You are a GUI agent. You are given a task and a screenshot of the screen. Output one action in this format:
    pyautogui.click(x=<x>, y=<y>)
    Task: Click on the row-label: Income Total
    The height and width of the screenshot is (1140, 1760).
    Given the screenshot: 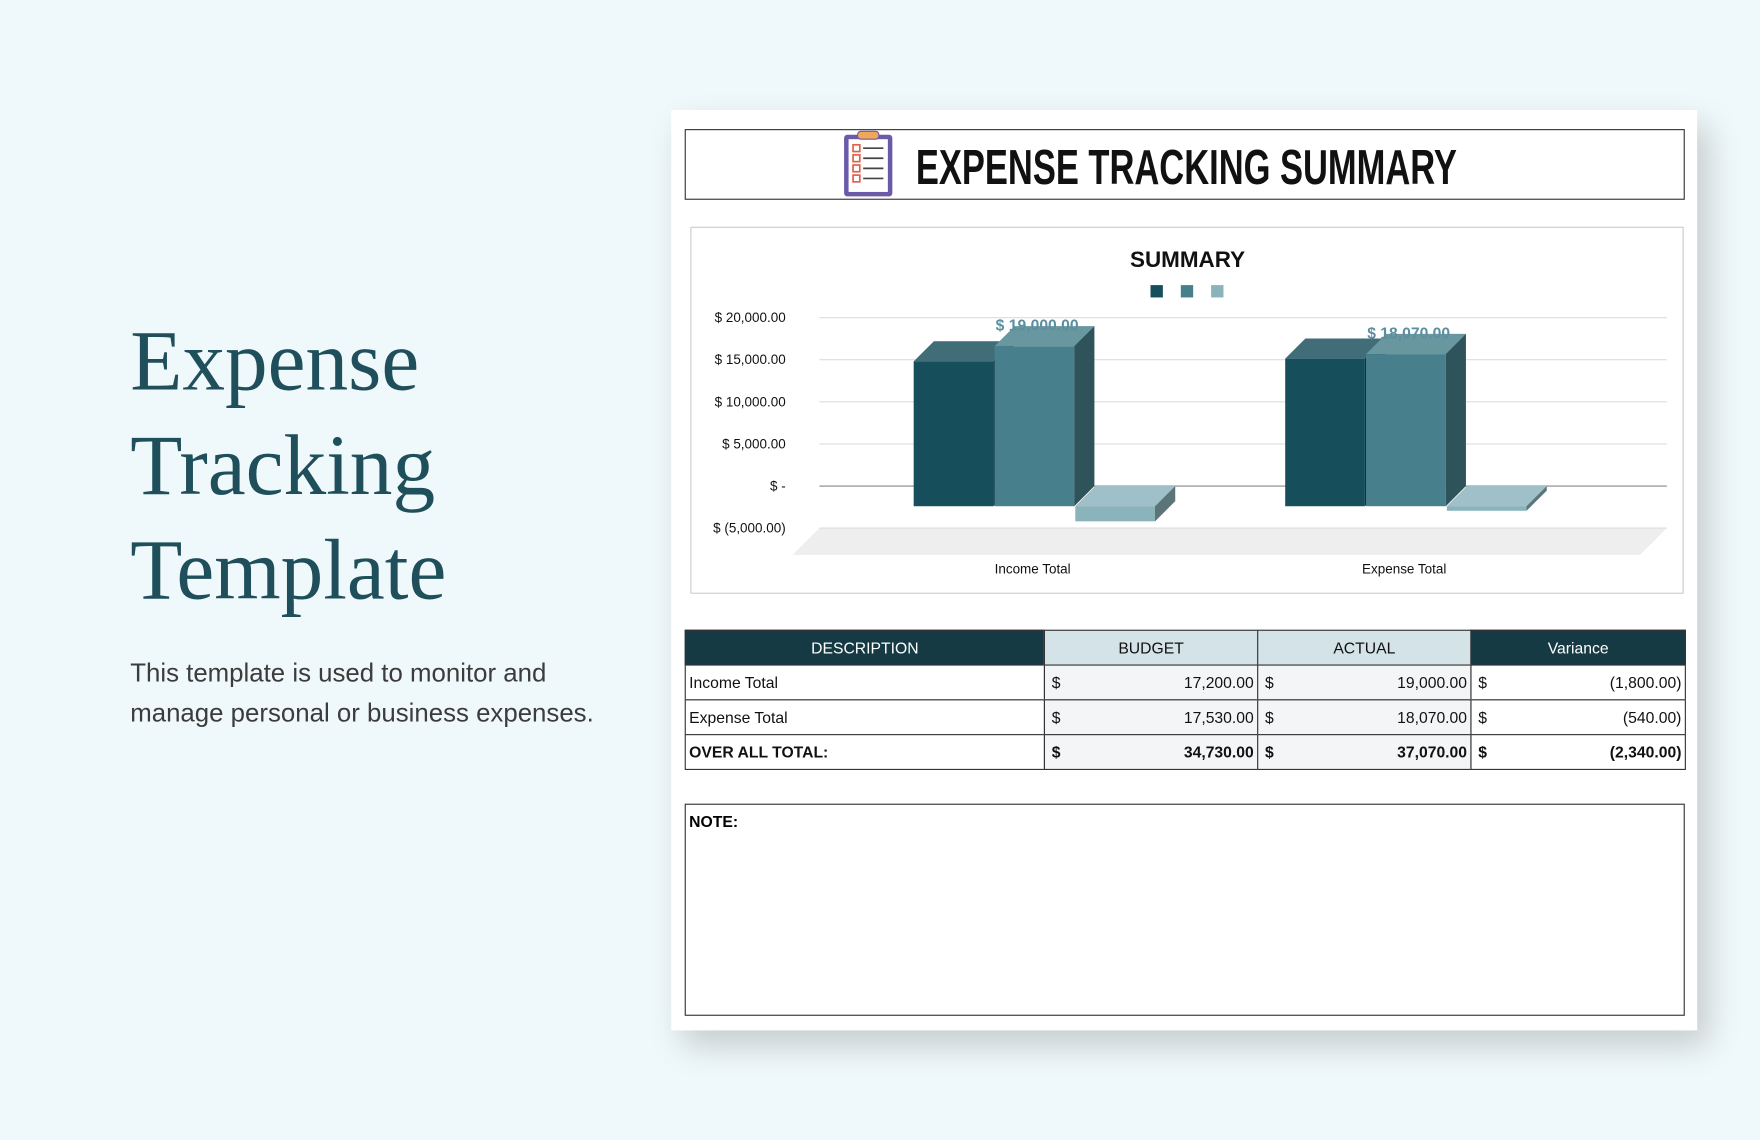 What is the action you would take?
    pyautogui.click(x=733, y=682)
    